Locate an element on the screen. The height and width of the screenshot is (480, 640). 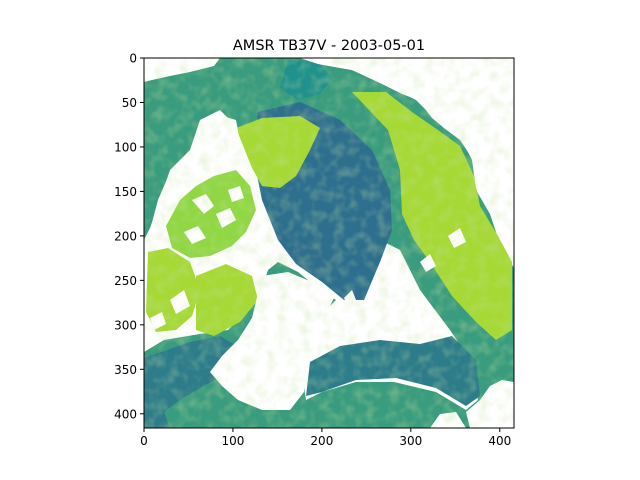
x-tick-label: 400 is located at coordinates (499, 441).